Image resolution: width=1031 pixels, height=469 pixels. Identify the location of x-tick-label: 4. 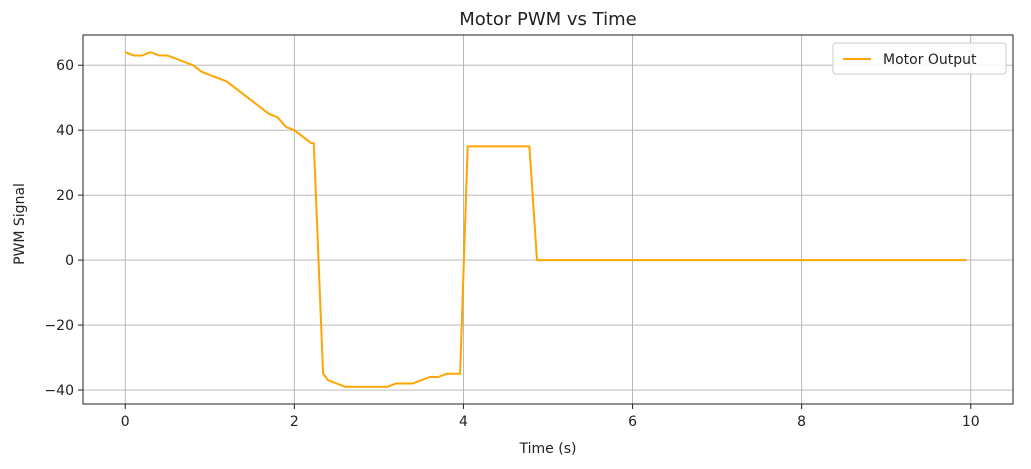
(463, 422).